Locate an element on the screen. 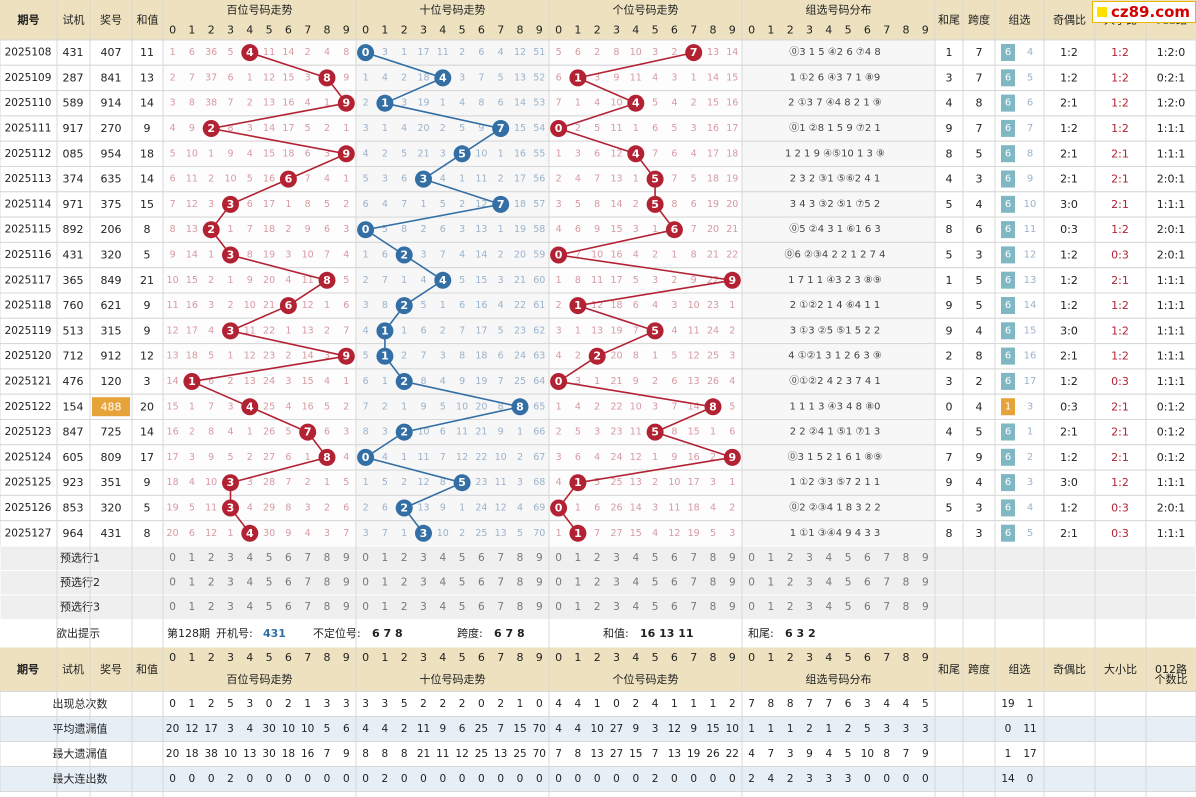 The image size is (1196, 797). prize-cell: 431 is located at coordinates (111, 533).